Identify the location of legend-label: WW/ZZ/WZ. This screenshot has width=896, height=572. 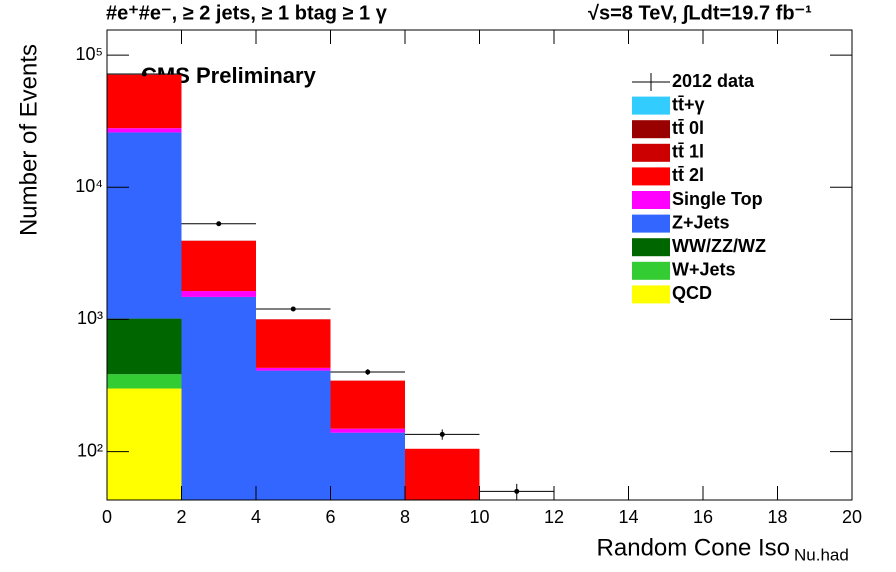
(719, 246).